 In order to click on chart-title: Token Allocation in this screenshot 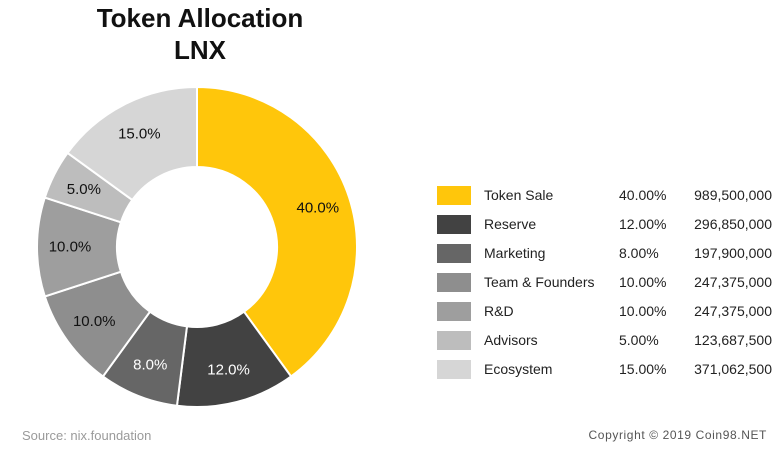, I will do `click(200, 18)`.